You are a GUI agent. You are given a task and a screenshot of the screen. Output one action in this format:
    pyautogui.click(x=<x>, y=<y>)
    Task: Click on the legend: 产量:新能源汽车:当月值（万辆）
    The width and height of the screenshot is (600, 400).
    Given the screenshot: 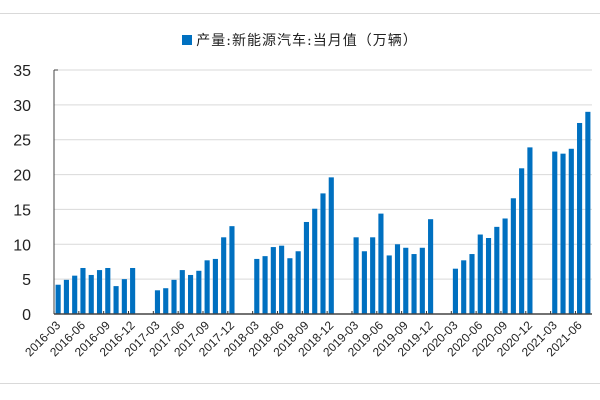 What is the action you would take?
    pyautogui.click(x=300, y=40)
    